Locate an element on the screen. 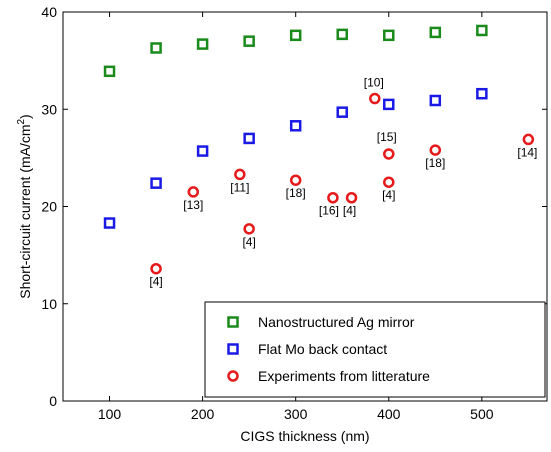 The width and height of the screenshot is (551, 452). legend-entry-ag-mirror: Nanostructured Ag mirror is located at coordinates (321, 322).